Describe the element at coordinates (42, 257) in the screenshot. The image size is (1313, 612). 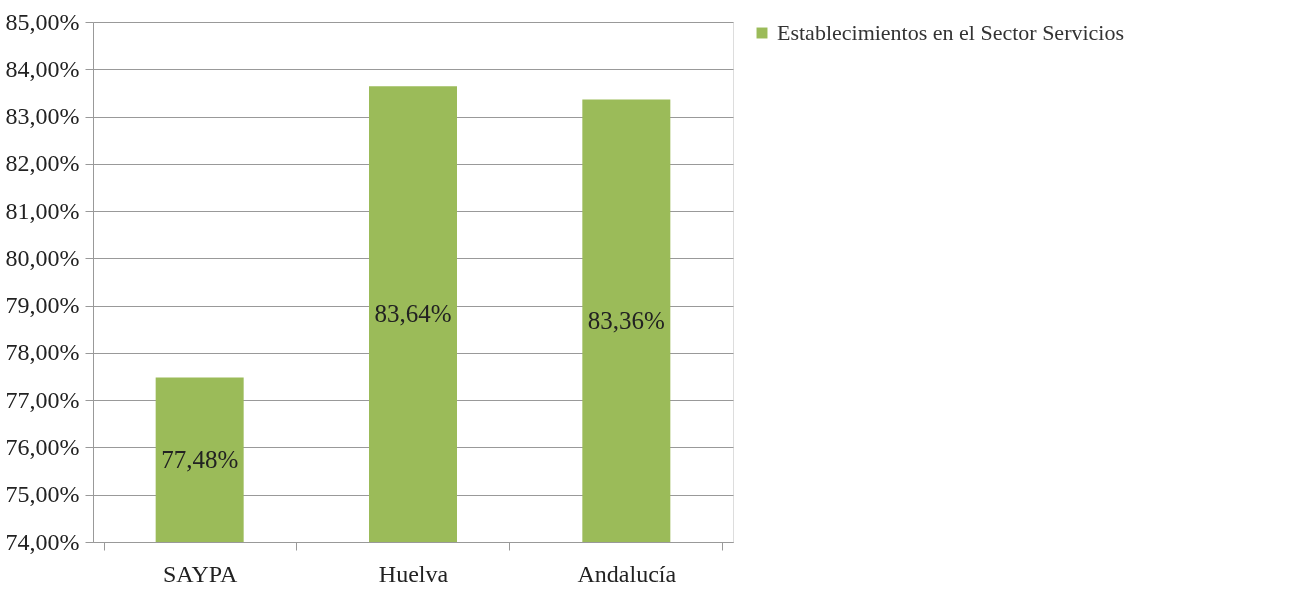
I see `y-tick-label: 80,00%` at that location.